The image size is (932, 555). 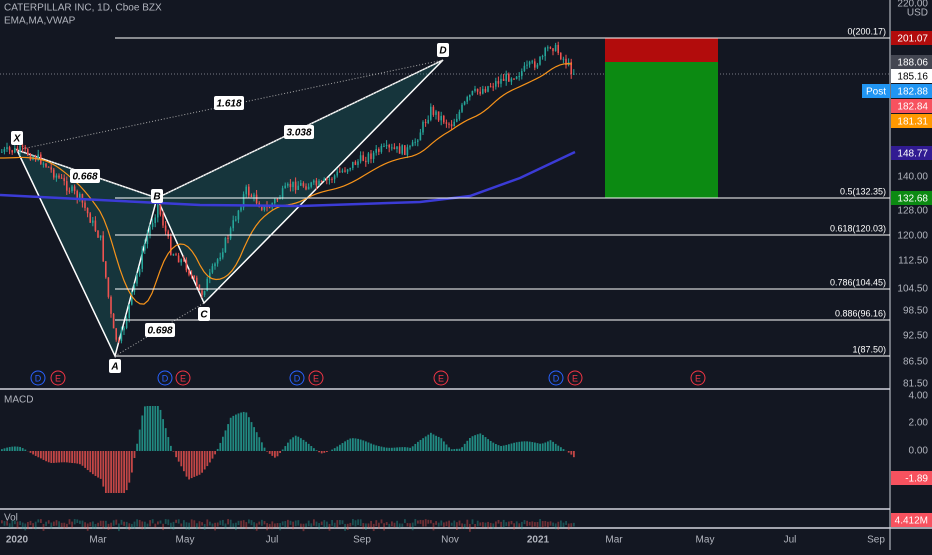 What do you see at coordinates (863, 191) in the screenshot?
I see `fib-label: 0.5(132.35)` at bounding box center [863, 191].